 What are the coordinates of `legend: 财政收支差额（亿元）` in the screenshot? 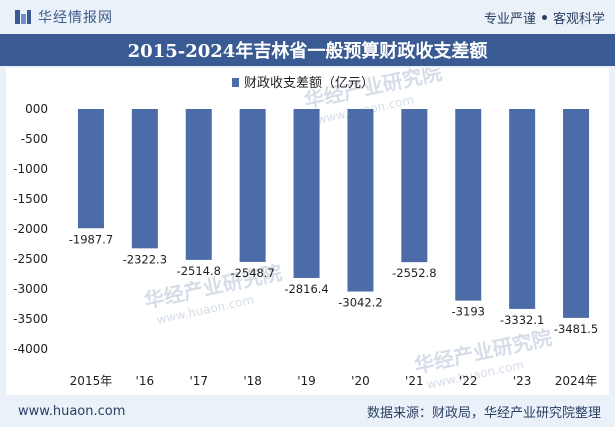 It's located at (303, 83).